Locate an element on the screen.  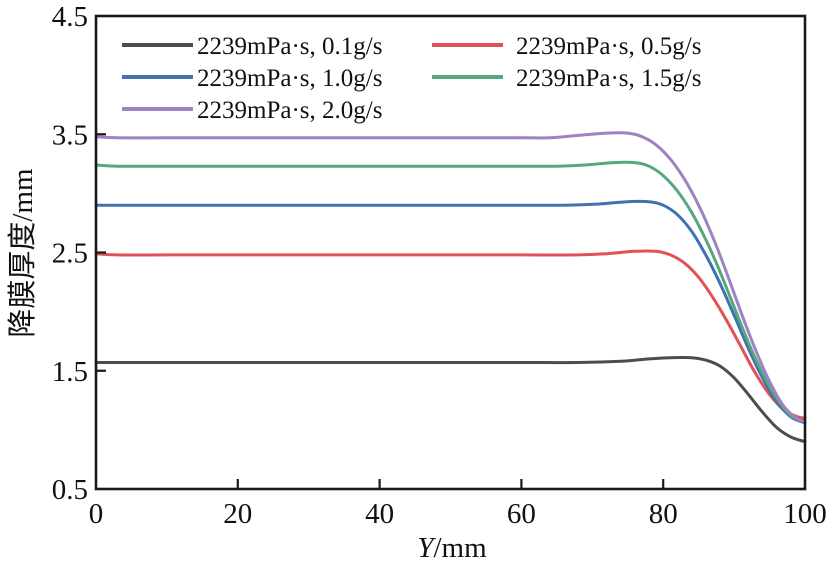
y-axis-title: 降膜厚度/mm is located at coordinates (22, 253).